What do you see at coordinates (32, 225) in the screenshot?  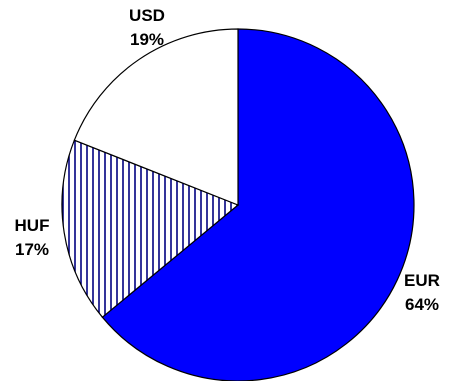 I see `slice-label-huf: HUF` at bounding box center [32, 225].